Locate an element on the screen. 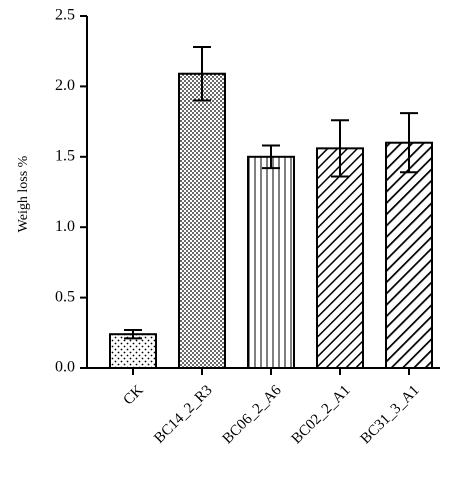 The width and height of the screenshot is (453, 478). y-tick-label: 1.5 is located at coordinates (65, 155).